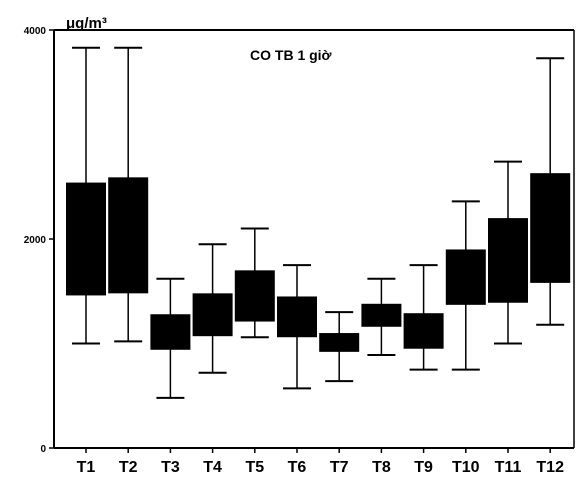  What do you see at coordinates (86, 467) in the screenshot?
I see `x-tick-label: T1` at bounding box center [86, 467].